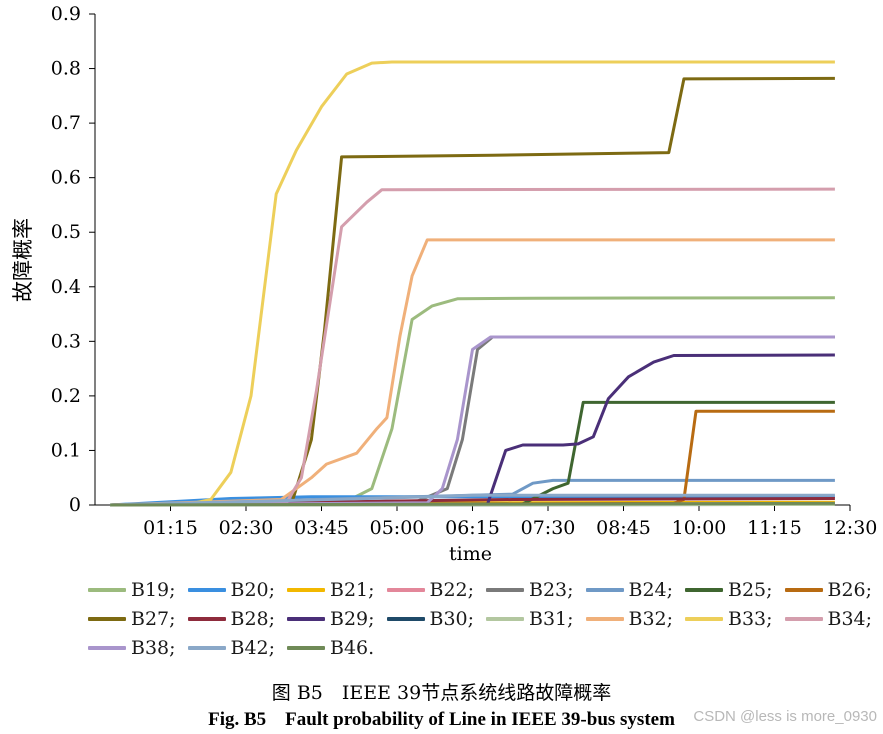 Image resolution: width=883 pixels, height=734 pixels. I want to click on y-tick-label: 0, so click(75, 505).